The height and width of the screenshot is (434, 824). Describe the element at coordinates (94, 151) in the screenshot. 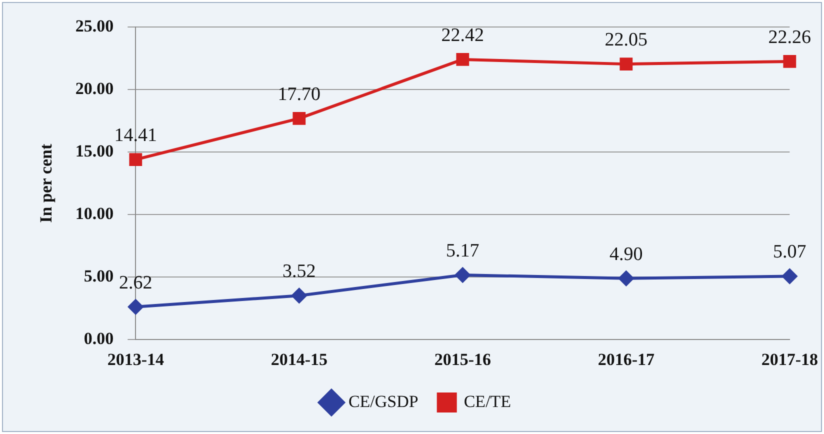

I see `y-tick-label: 15.00` at that location.